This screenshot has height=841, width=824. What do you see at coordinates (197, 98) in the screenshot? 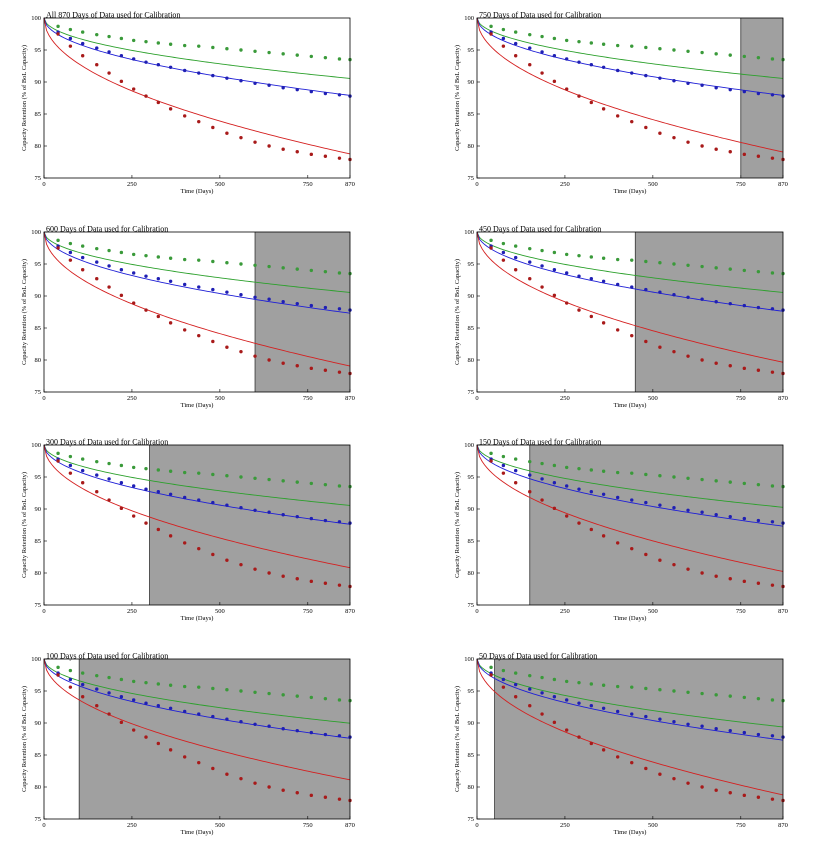
I see `plot-frame` at bounding box center [197, 98].